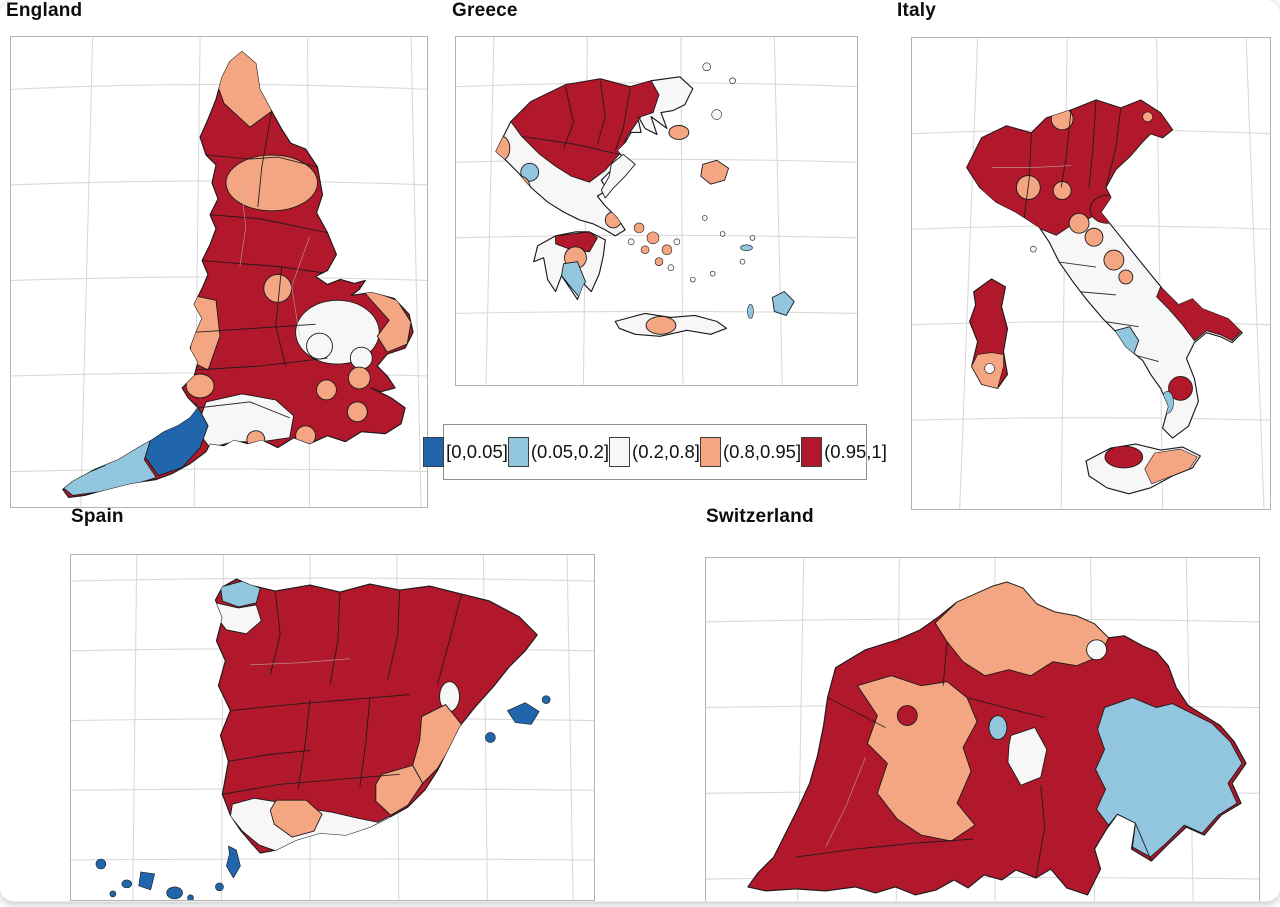 The image size is (1280, 907). I want to click on region-ne-salmon, so click(1147, 117).